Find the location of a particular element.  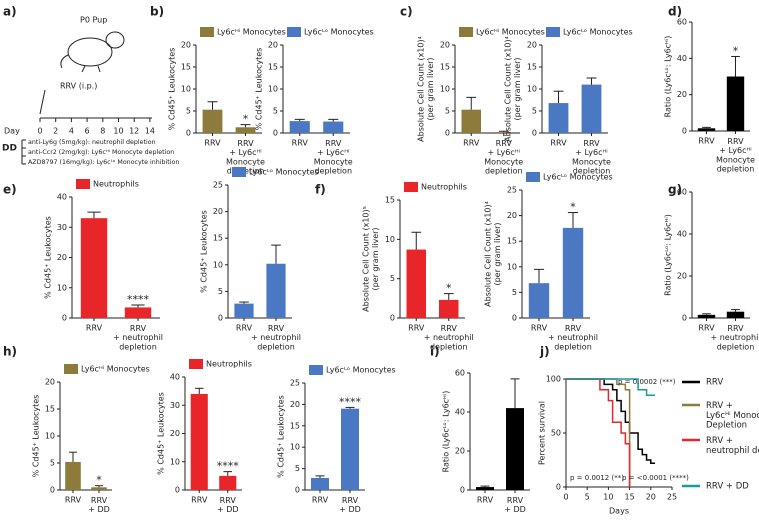

text-line: Monocyte is located at coordinates (245, 161).